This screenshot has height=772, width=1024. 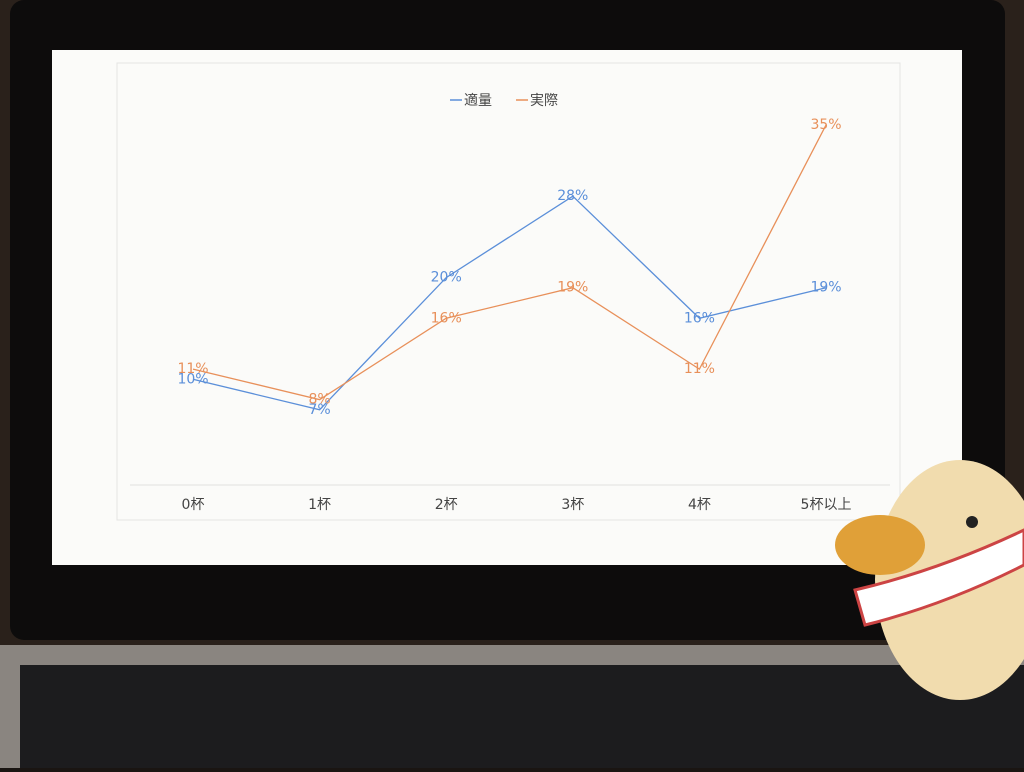 I want to click on x-tick-label: 2杯, so click(x=446, y=505).